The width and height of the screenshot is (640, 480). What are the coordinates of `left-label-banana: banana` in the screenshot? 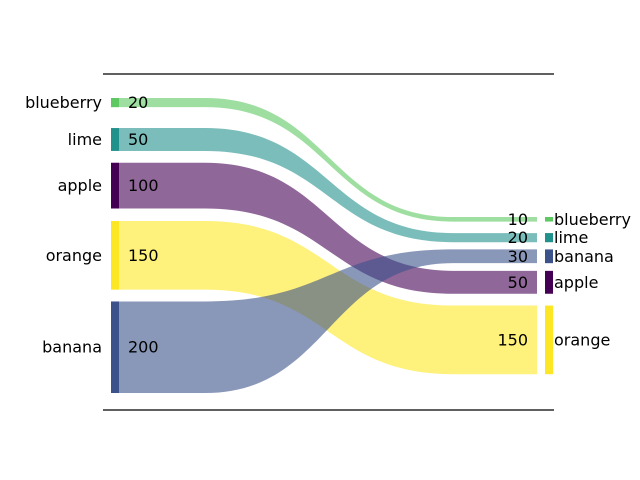 It's located at (72, 347).